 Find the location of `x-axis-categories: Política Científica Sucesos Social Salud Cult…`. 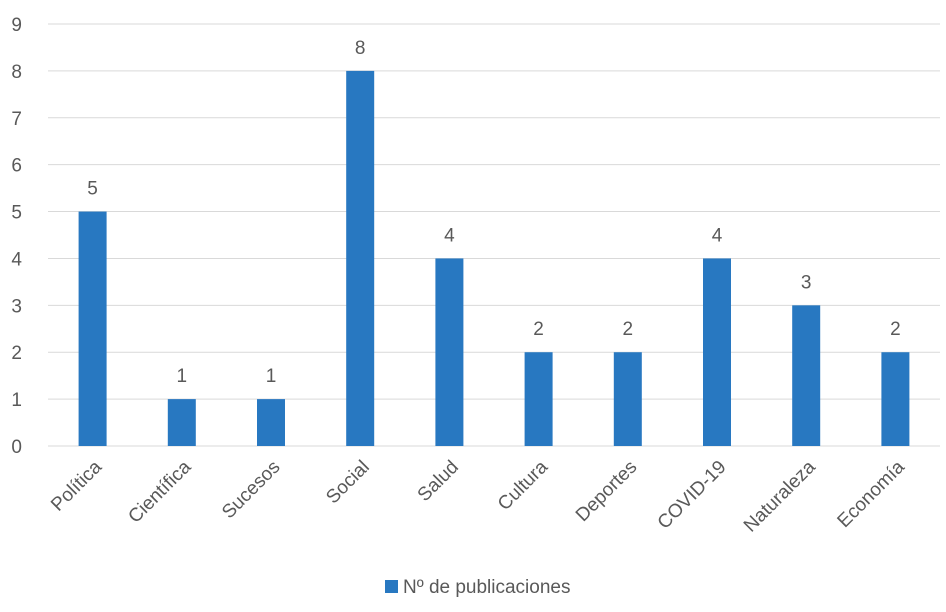

x-axis-categories: Política Científica Sucesos Social Salud Cult… is located at coordinates (478, 496).